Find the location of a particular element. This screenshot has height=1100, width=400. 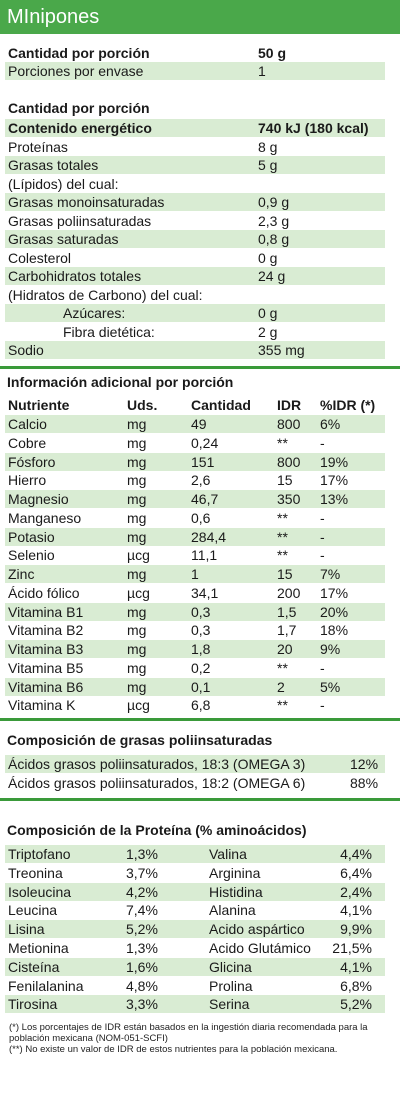

table-row: Vitamina B1 mg 0,3 1,5 20% is located at coordinates (195, 611).